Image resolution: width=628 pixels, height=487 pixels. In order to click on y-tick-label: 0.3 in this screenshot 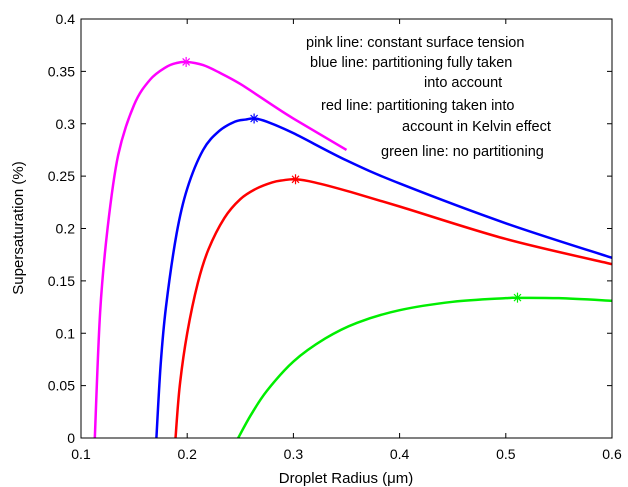, I will do `click(66, 124)`.